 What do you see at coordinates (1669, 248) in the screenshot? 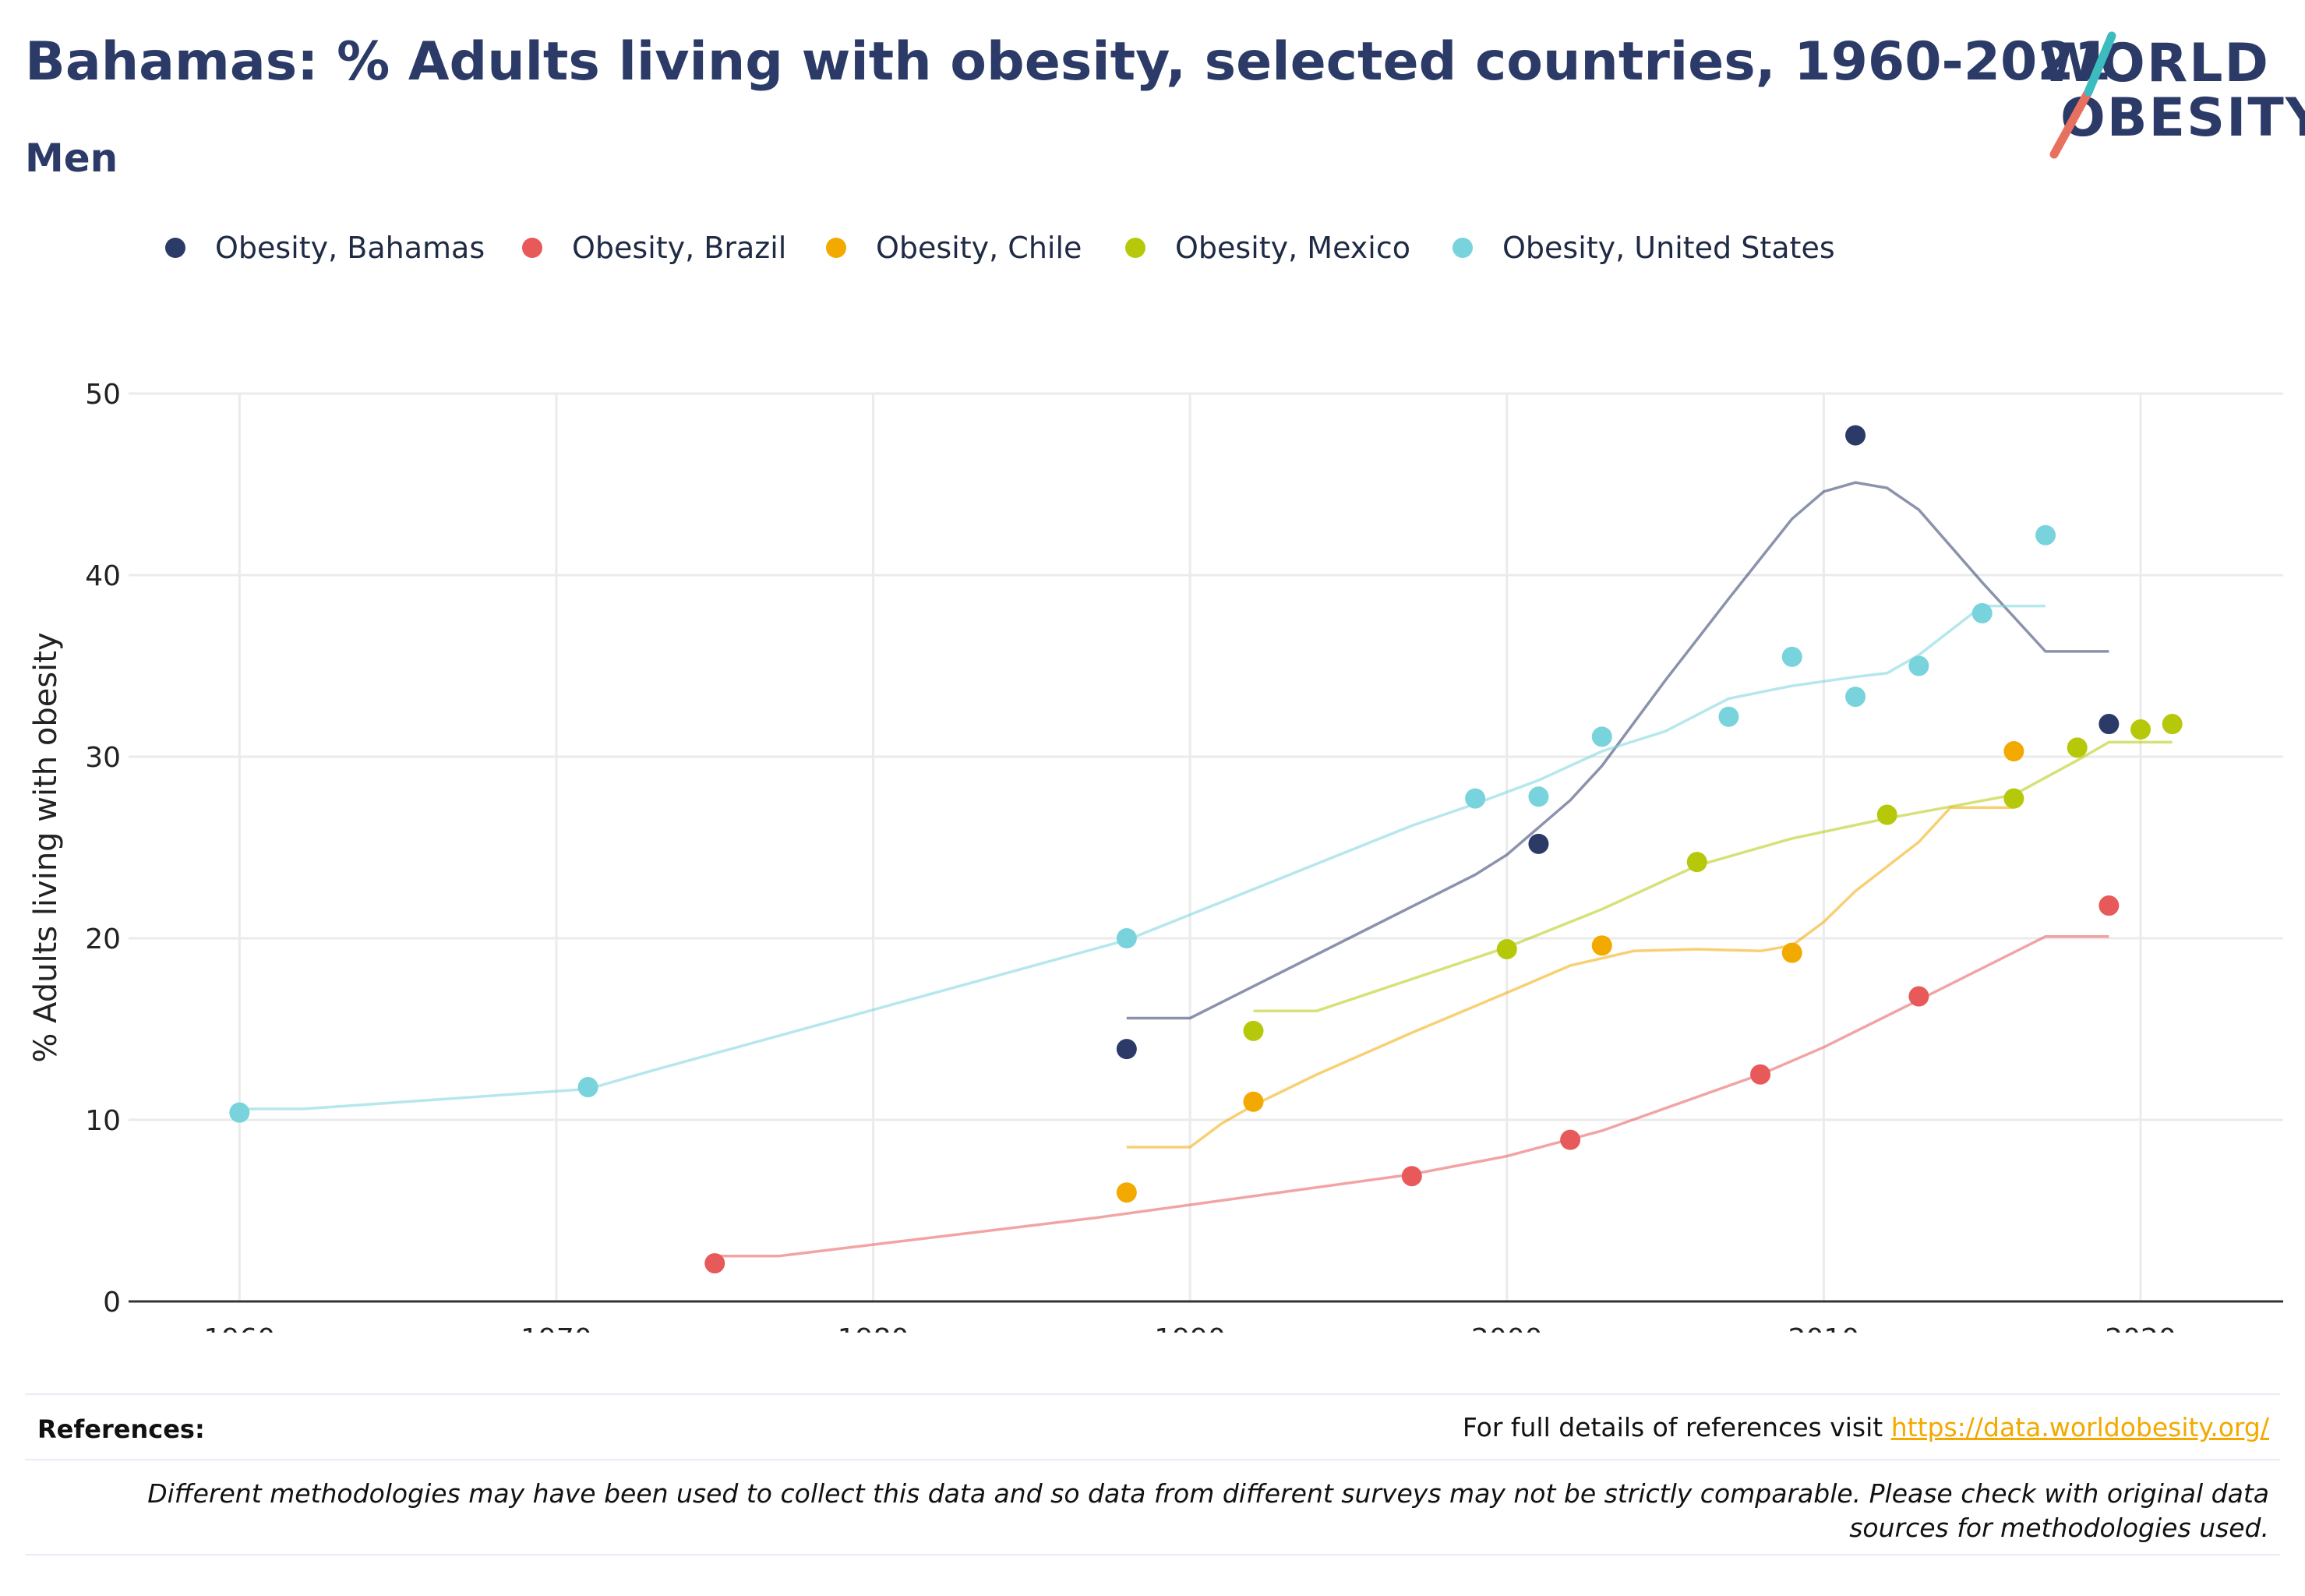
I see `legend-label: Obesity, United States` at bounding box center [1669, 248].